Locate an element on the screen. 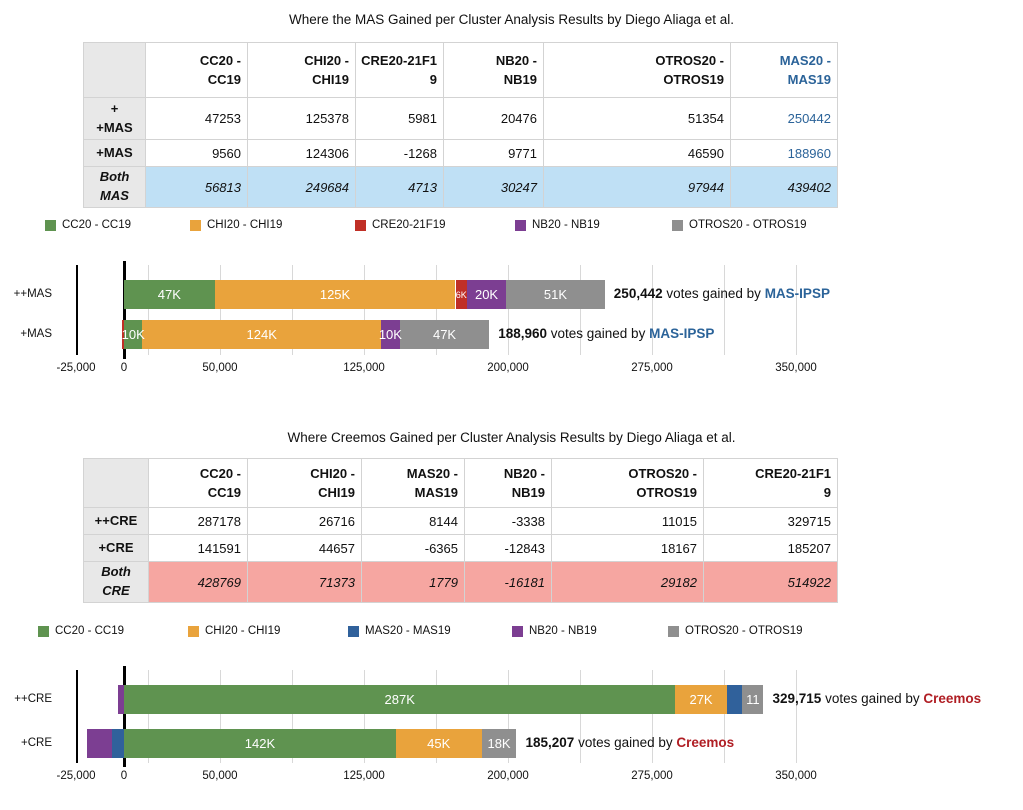 The width and height of the screenshot is (1023, 810). bar-segment-label: 287K is located at coordinates (399, 699).